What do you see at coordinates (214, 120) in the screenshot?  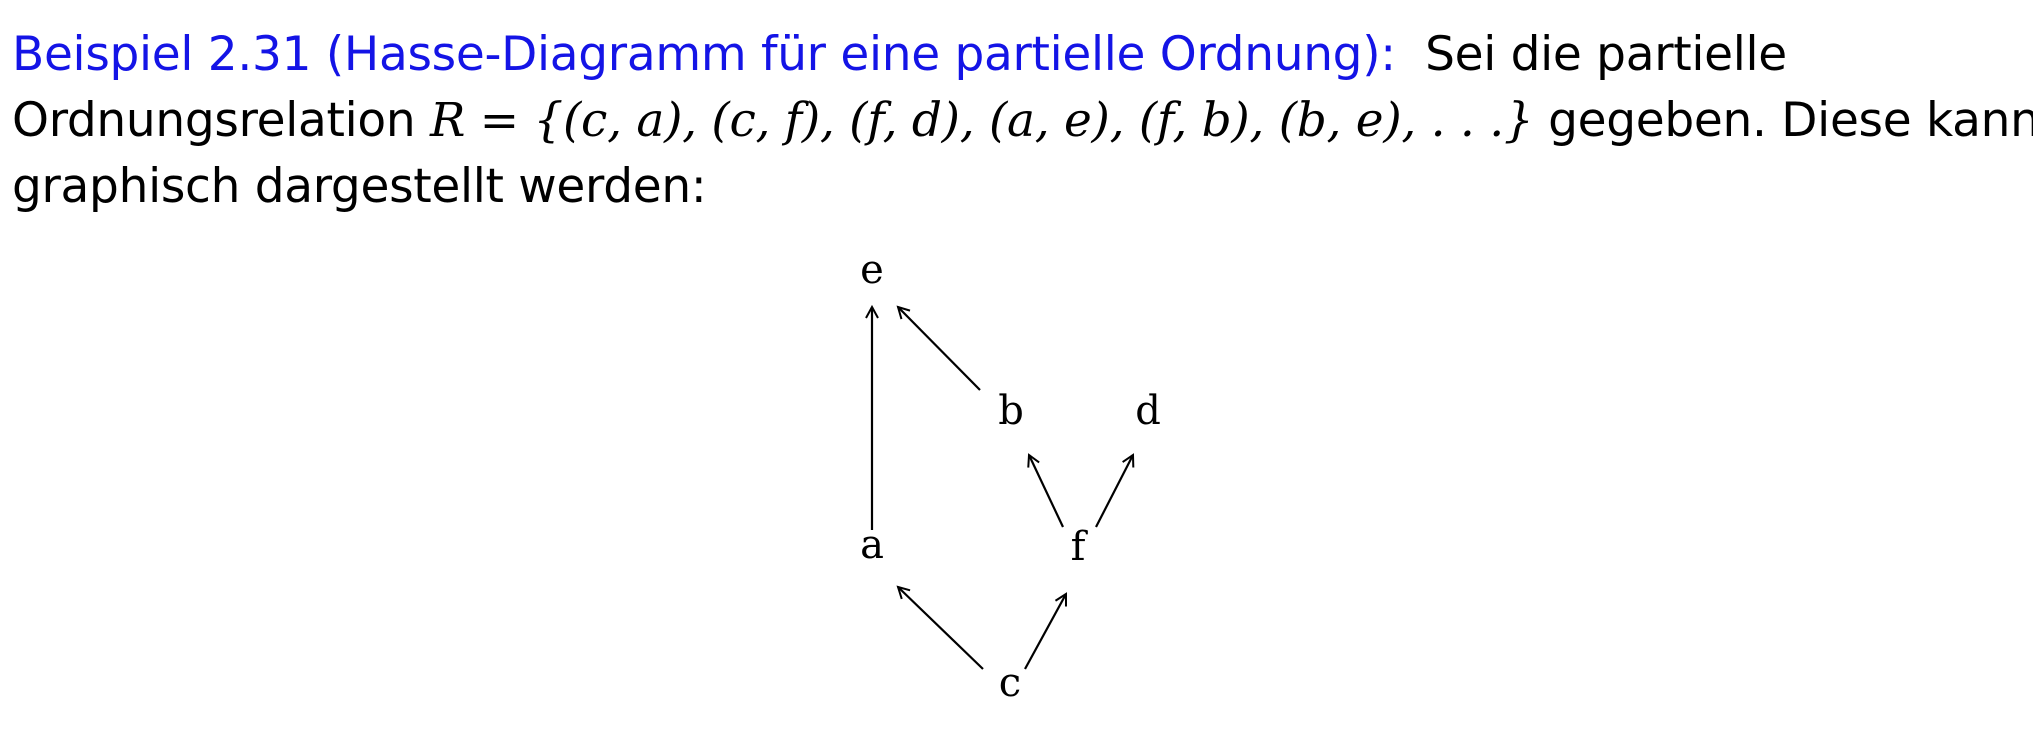 I see `relation-intro: Ordnungsrelation` at bounding box center [214, 120].